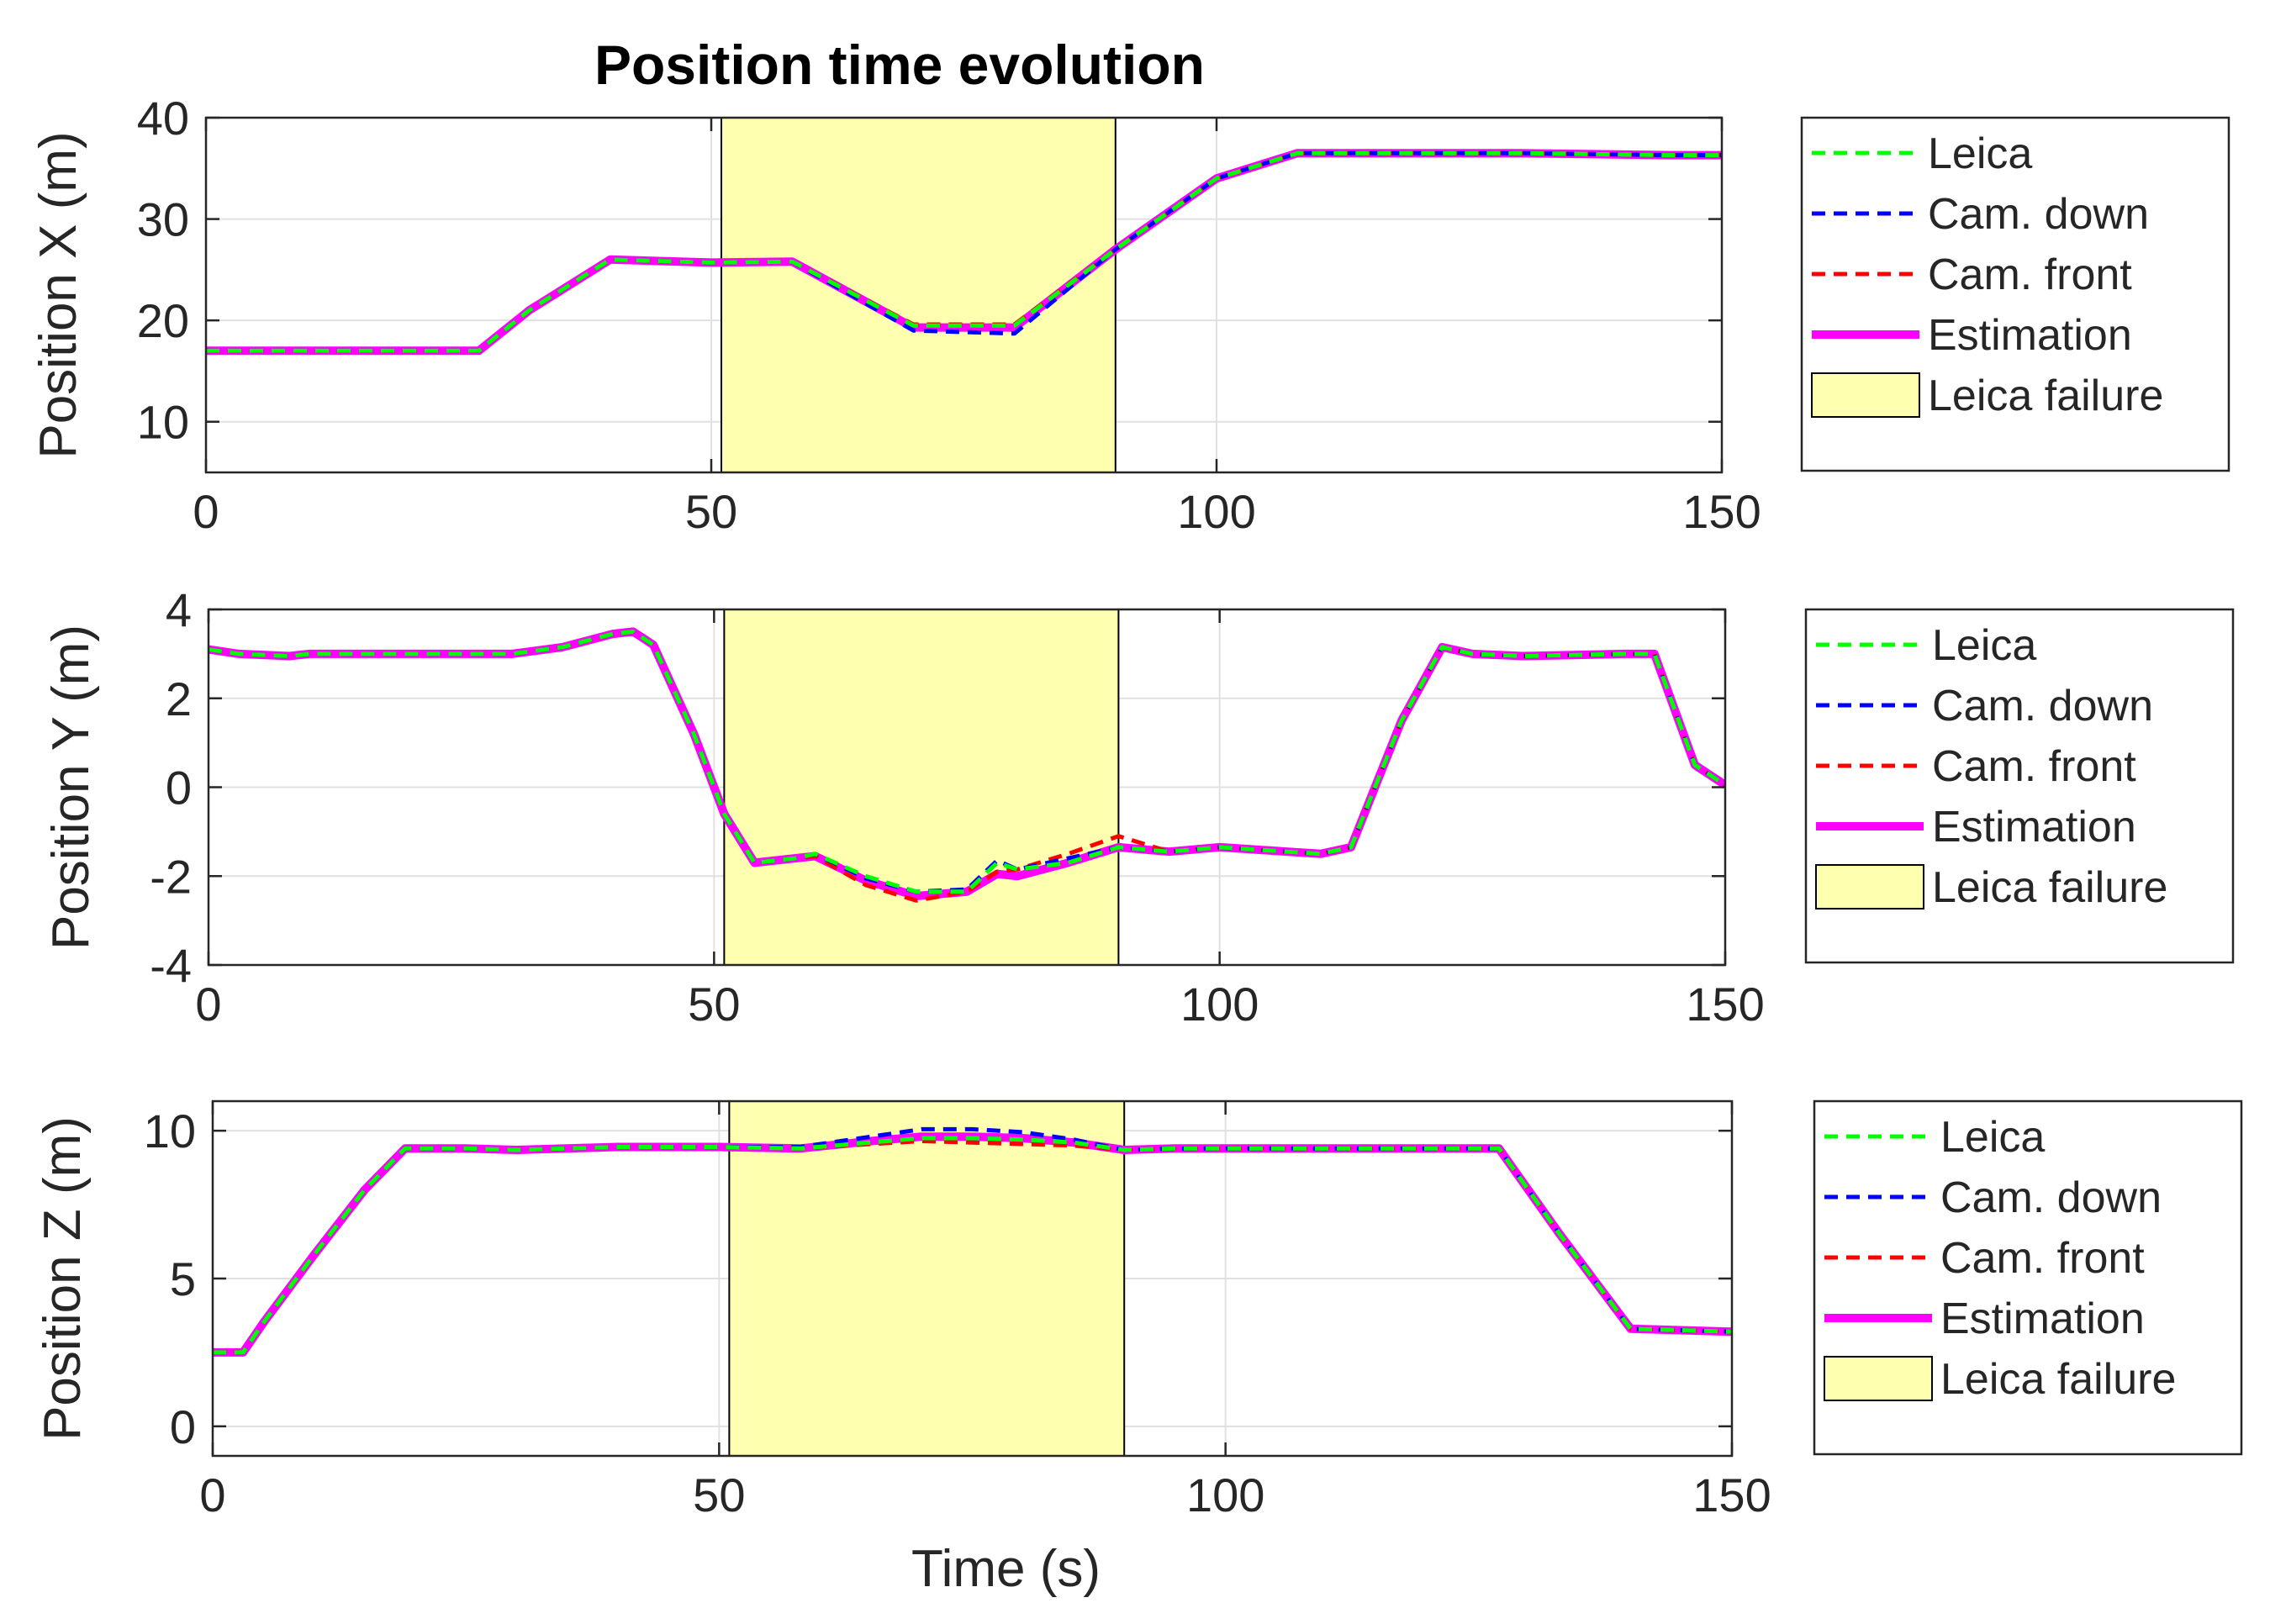 The height and width of the screenshot is (1624, 2270). Describe the element at coordinates (163, 219) in the screenshot. I see `y-tick-label: 30` at that location.